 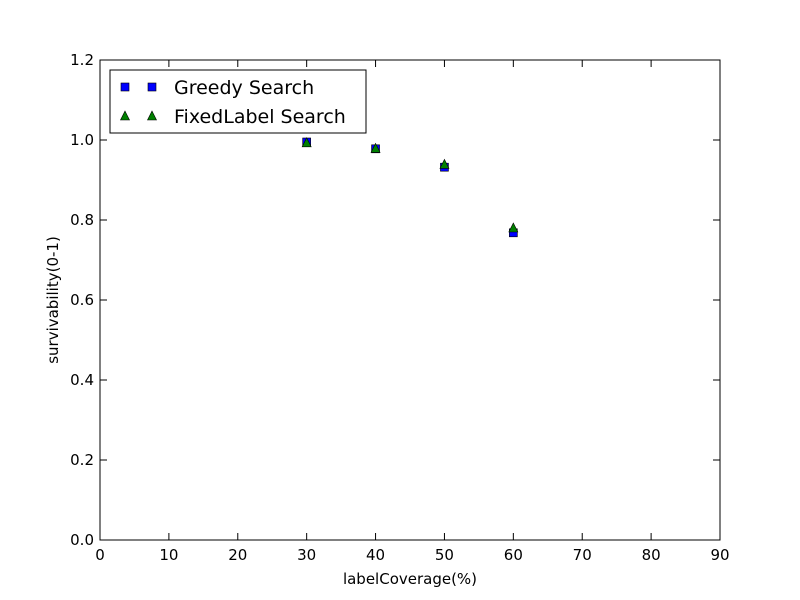 What do you see at coordinates (82, 140) in the screenshot?
I see `y-tick-label: 1.0` at bounding box center [82, 140].